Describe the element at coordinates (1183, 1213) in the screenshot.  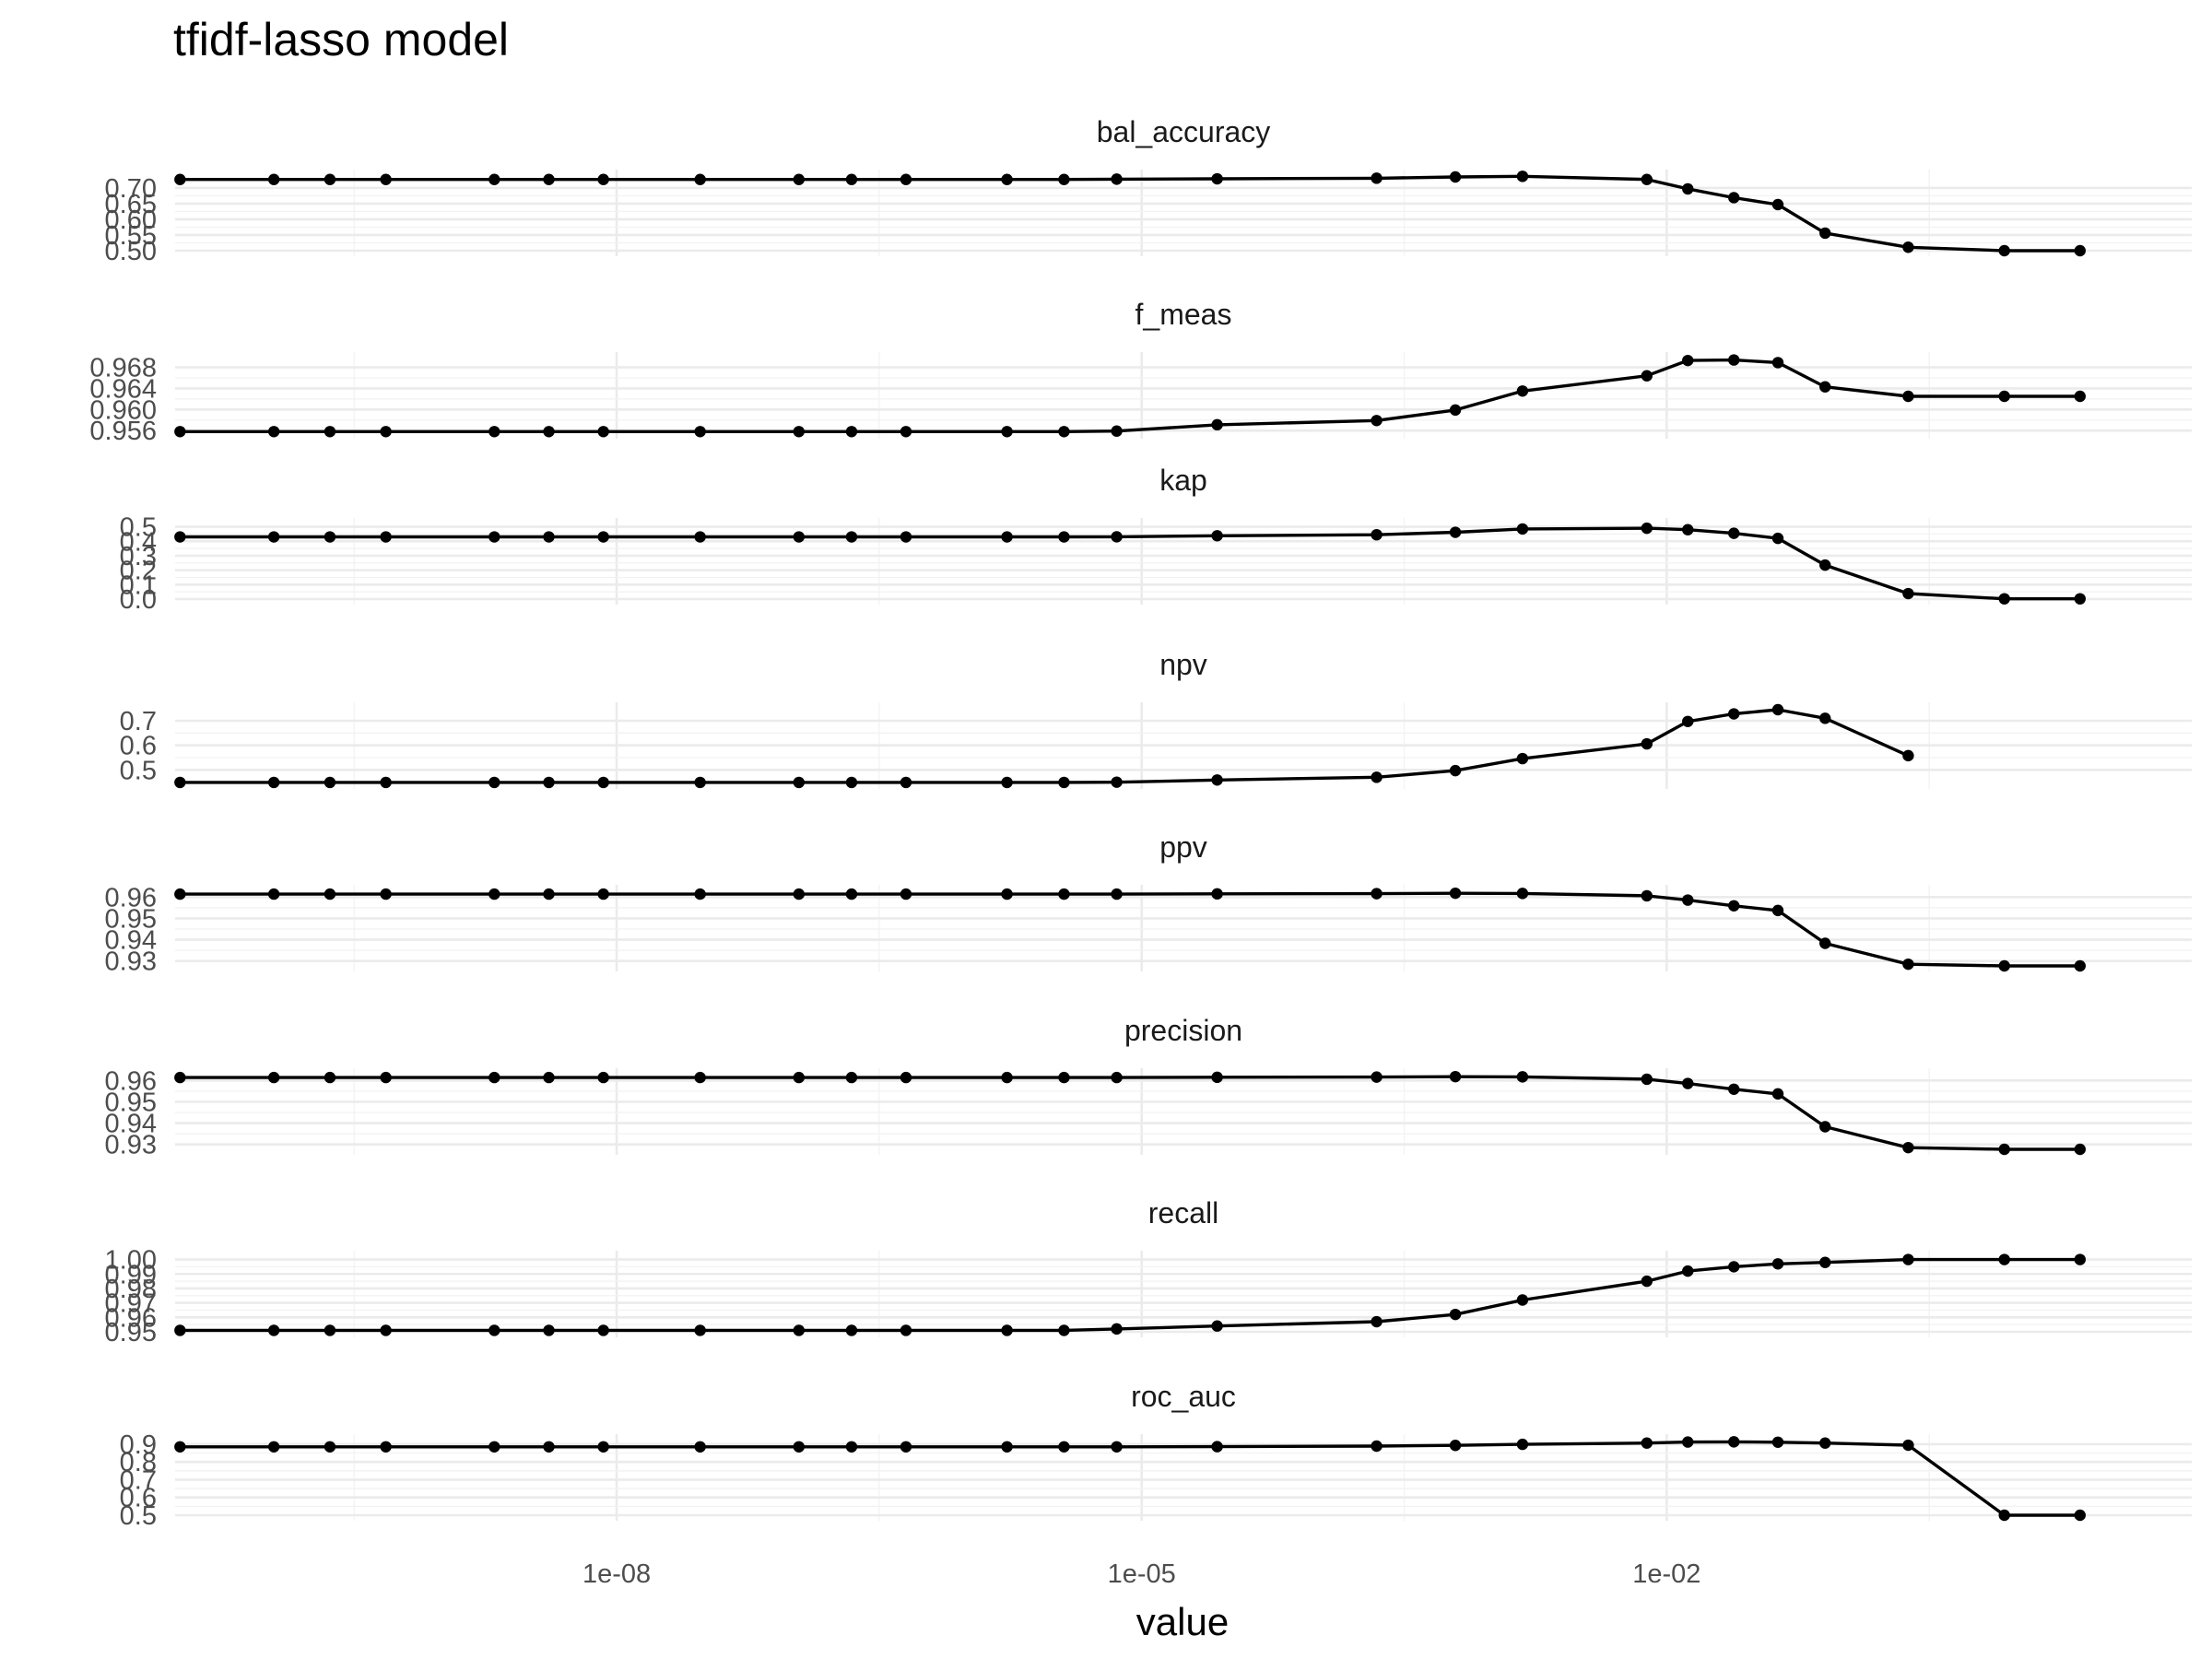
I see `facet-strip-label: recall` at that location.